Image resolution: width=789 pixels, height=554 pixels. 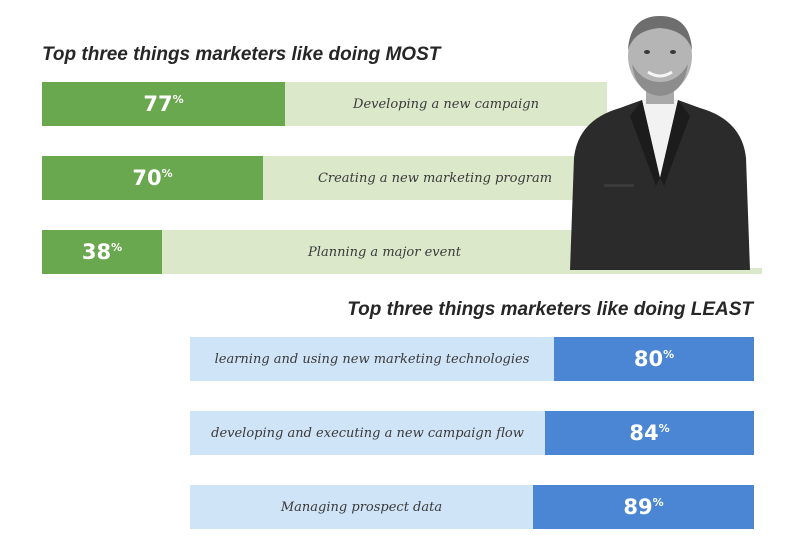 I want to click on least-value-label: 89%, so click(x=643, y=506).